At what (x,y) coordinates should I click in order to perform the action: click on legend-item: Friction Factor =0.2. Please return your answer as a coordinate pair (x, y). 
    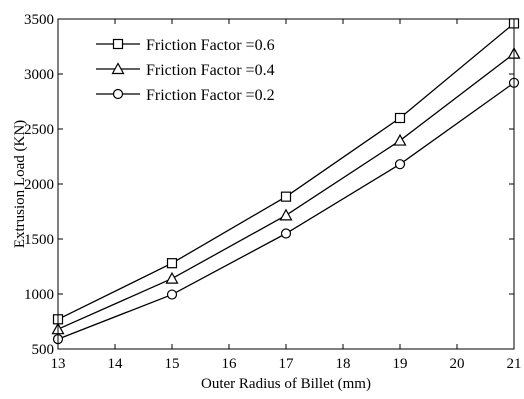
    Looking at the image, I should click on (185, 95).